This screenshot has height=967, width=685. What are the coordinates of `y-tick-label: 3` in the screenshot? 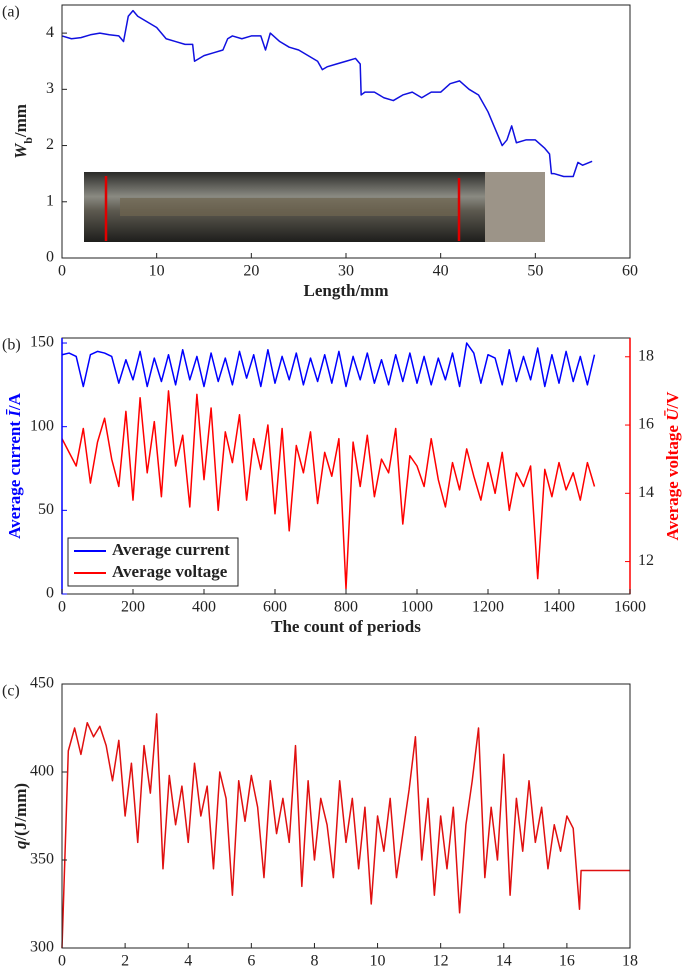 It's located at (50, 88).